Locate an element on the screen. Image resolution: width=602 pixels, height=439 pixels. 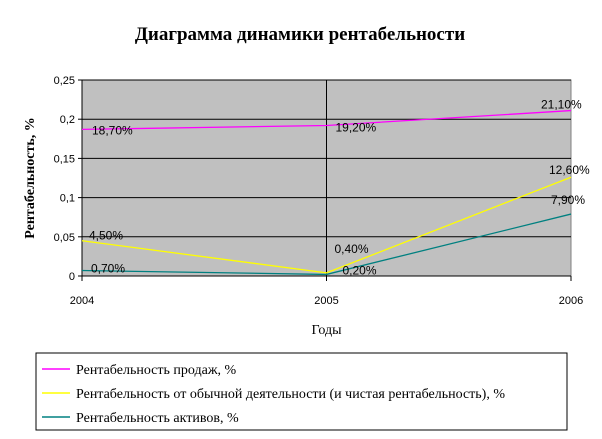
y-tick-label: 0,2 is located at coordinates (67, 120).